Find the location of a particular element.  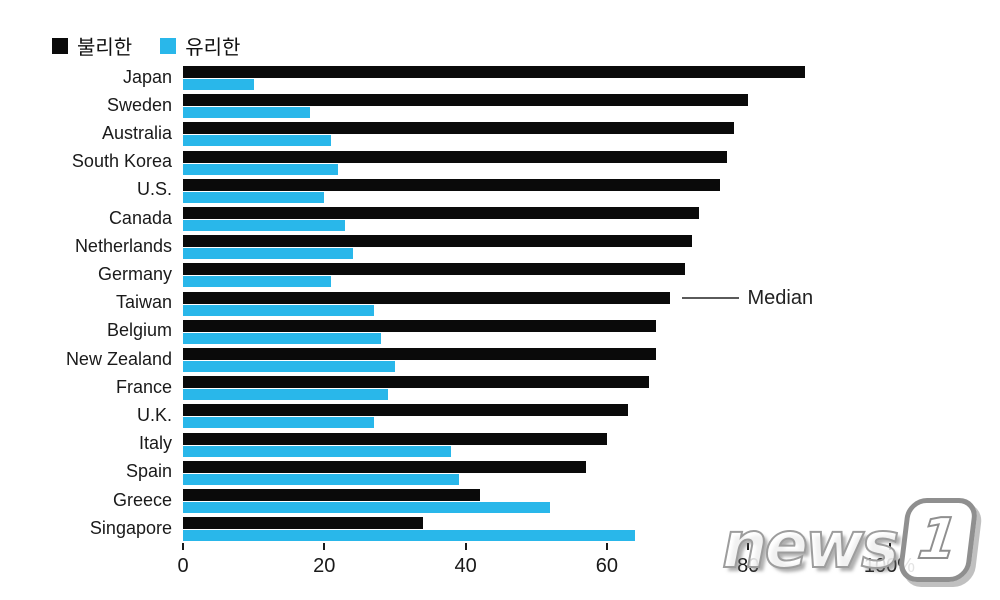

x-axis-tick-label: 60 is located at coordinates (607, 566).